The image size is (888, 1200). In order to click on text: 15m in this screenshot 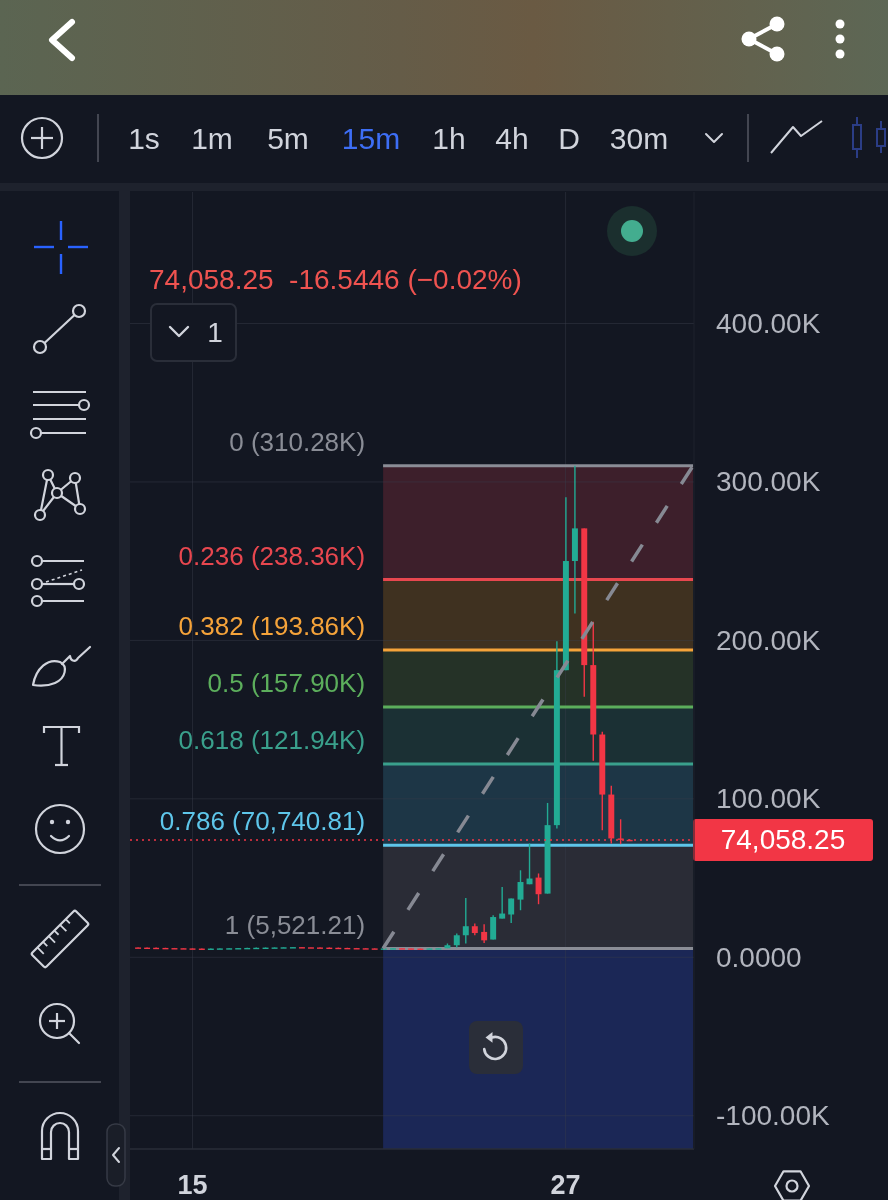, I will do `click(371, 138)`.